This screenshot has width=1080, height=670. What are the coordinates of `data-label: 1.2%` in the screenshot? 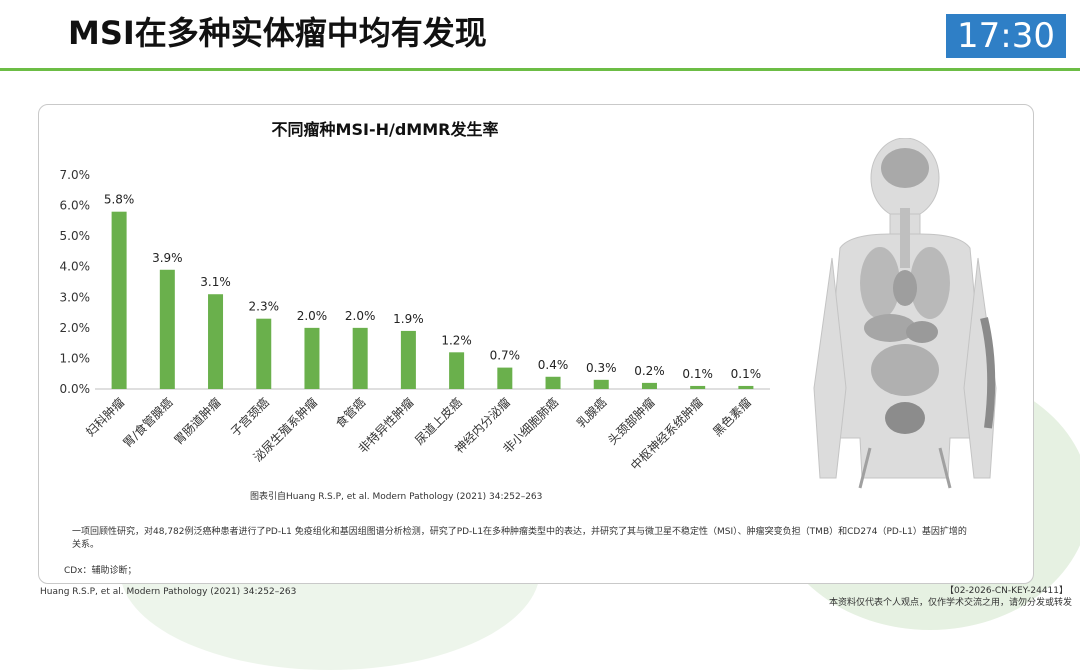 It's located at (456, 340).